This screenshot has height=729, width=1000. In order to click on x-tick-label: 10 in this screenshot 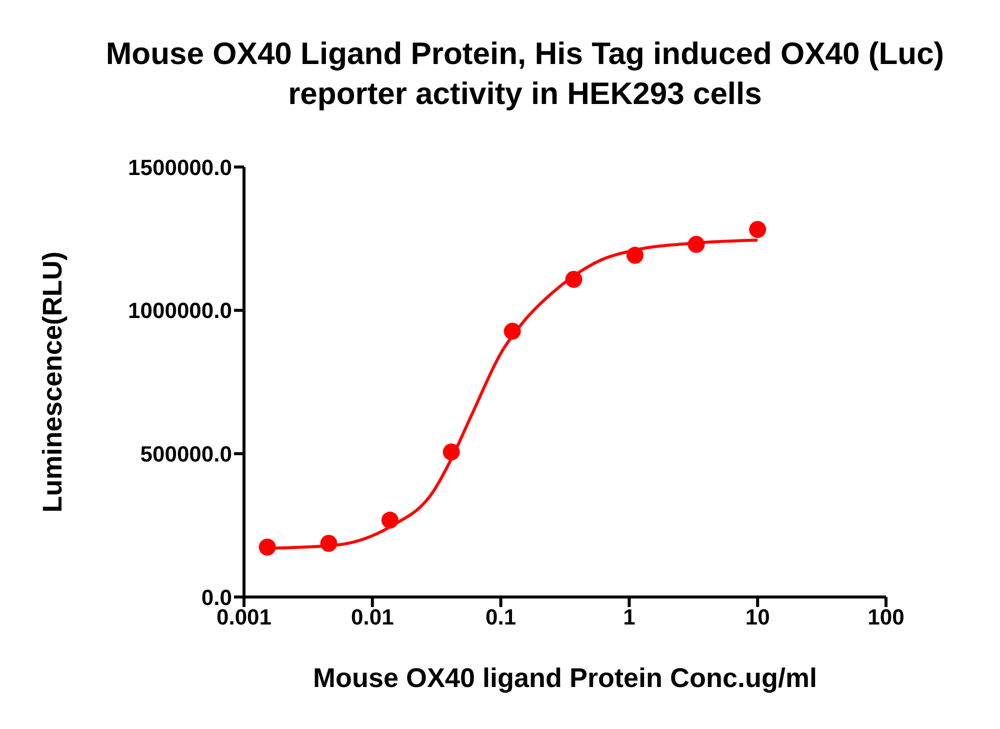, I will do `click(757, 617)`.